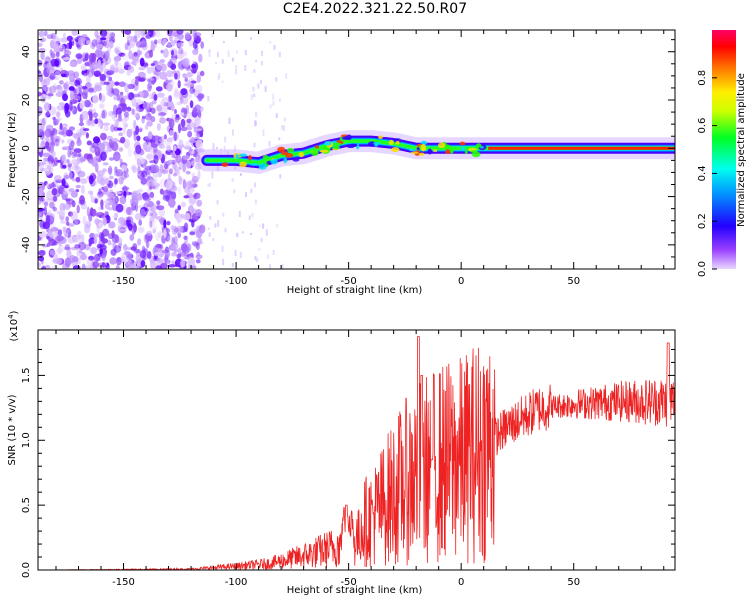 The width and height of the screenshot is (750, 600). Describe the element at coordinates (741, 150) in the screenshot. I see `colorbar-label: Normalized spectral amplitude` at that location.